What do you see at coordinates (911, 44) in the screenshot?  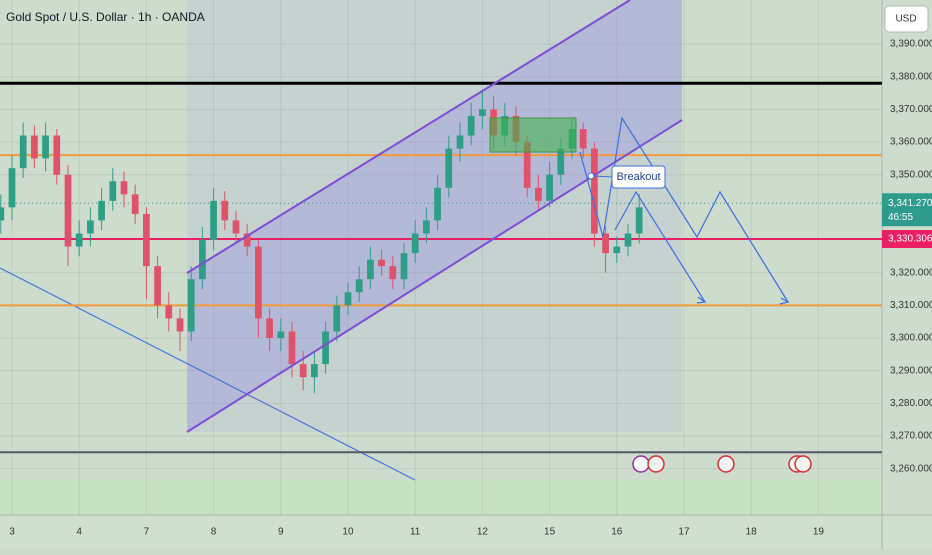 I see `y-tick-label: 3,390.000` at bounding box center [911, 44].